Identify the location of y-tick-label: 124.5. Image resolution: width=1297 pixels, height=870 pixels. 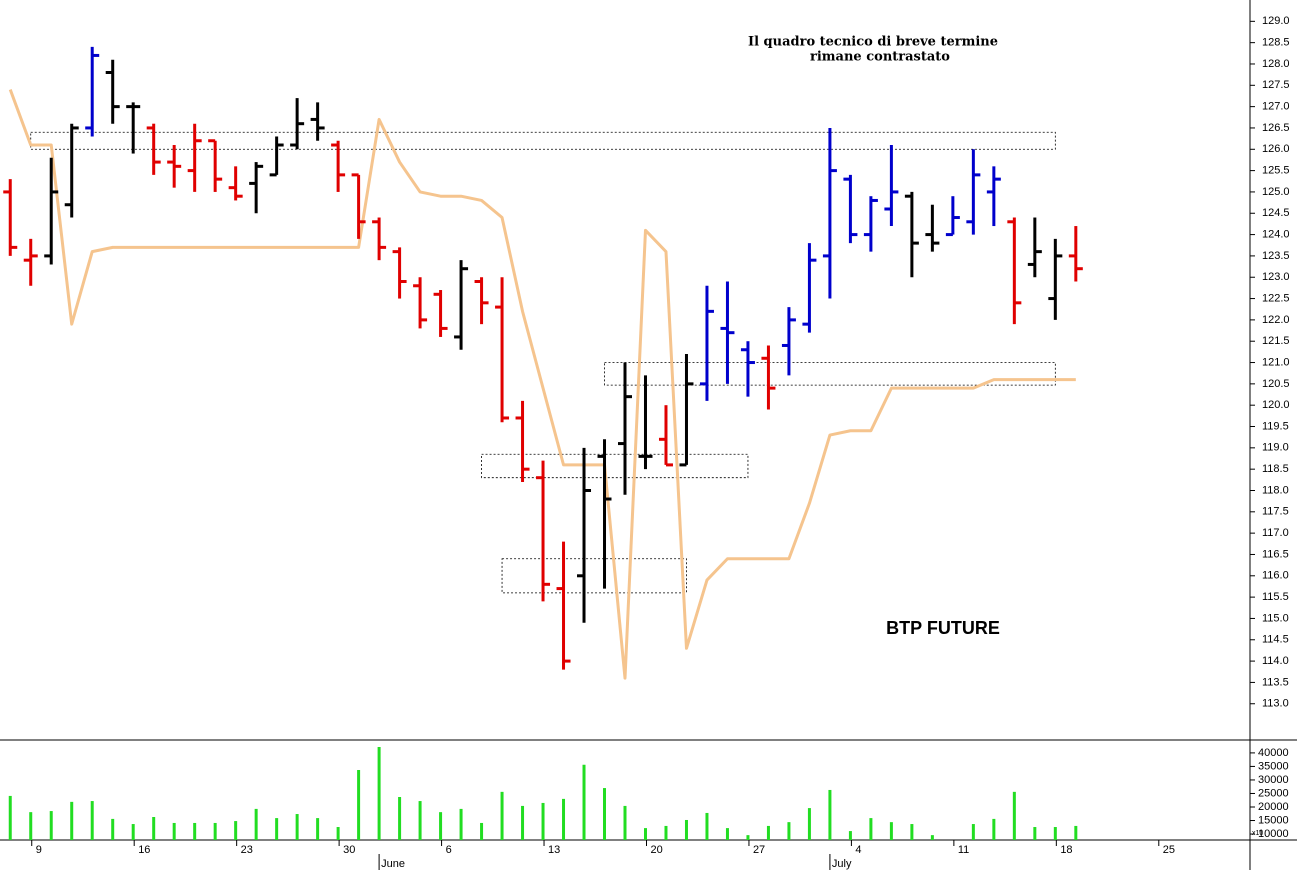
(1276, 213).